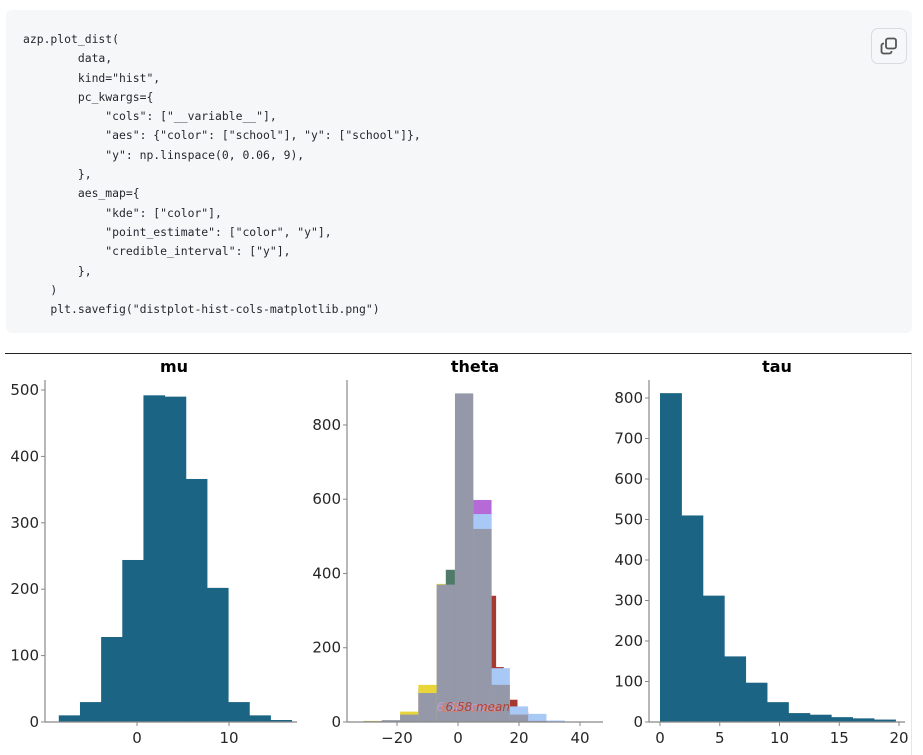 The height and width of the screenshot is (755, 923). What do you see at coordinates (494, 658) in the screenshot?
I see `bar-school-red` at bounding box center [494, 658].